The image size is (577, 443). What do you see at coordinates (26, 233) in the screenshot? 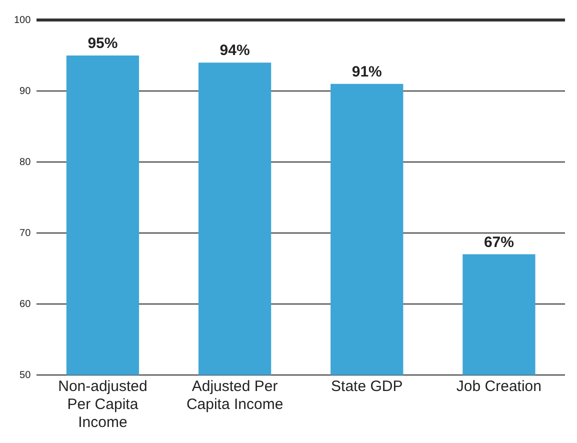
I see `y-tick-label: 70` at bounding box center [26, 233].